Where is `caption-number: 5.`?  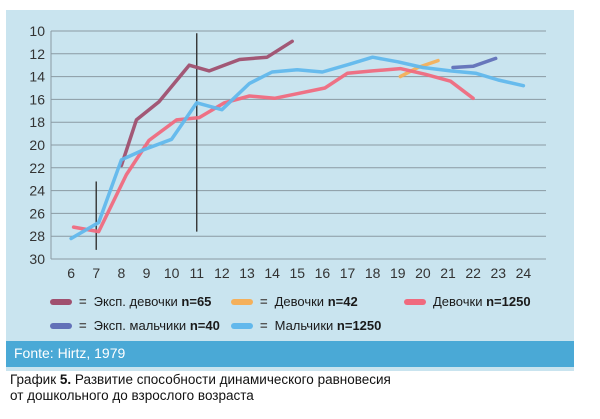
caption-number: 5. is located at coordinates (65, 379).